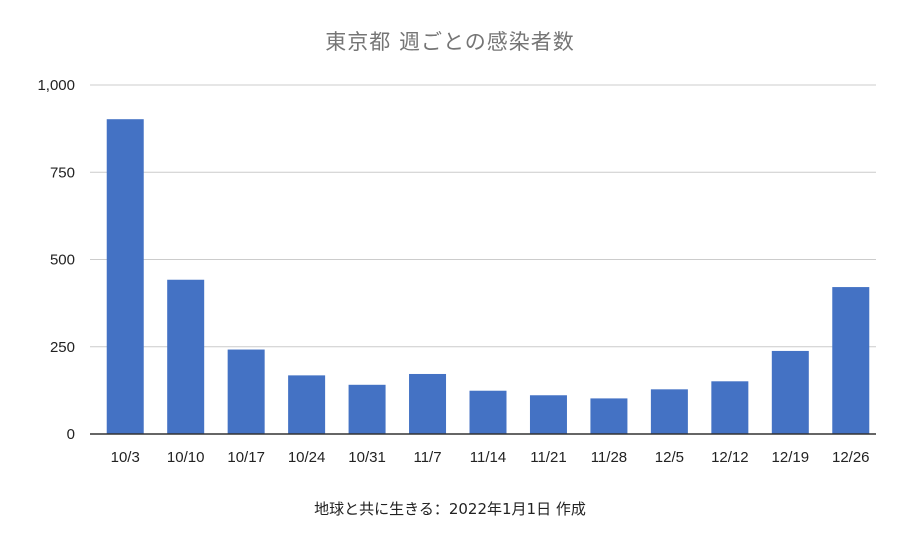 The width and height of the screenshot is (900, 541). I want to click on x-tick-label: 12/5, so click(669, 457).